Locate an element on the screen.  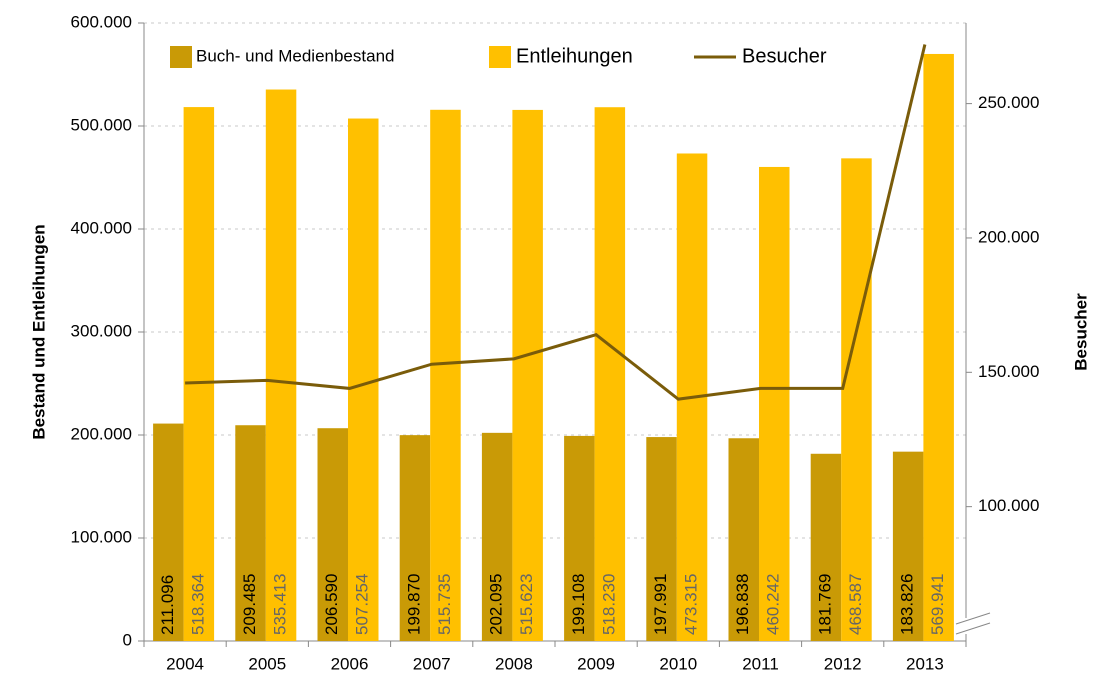
data-label: 535.413 is located at coordinates (280, 604).